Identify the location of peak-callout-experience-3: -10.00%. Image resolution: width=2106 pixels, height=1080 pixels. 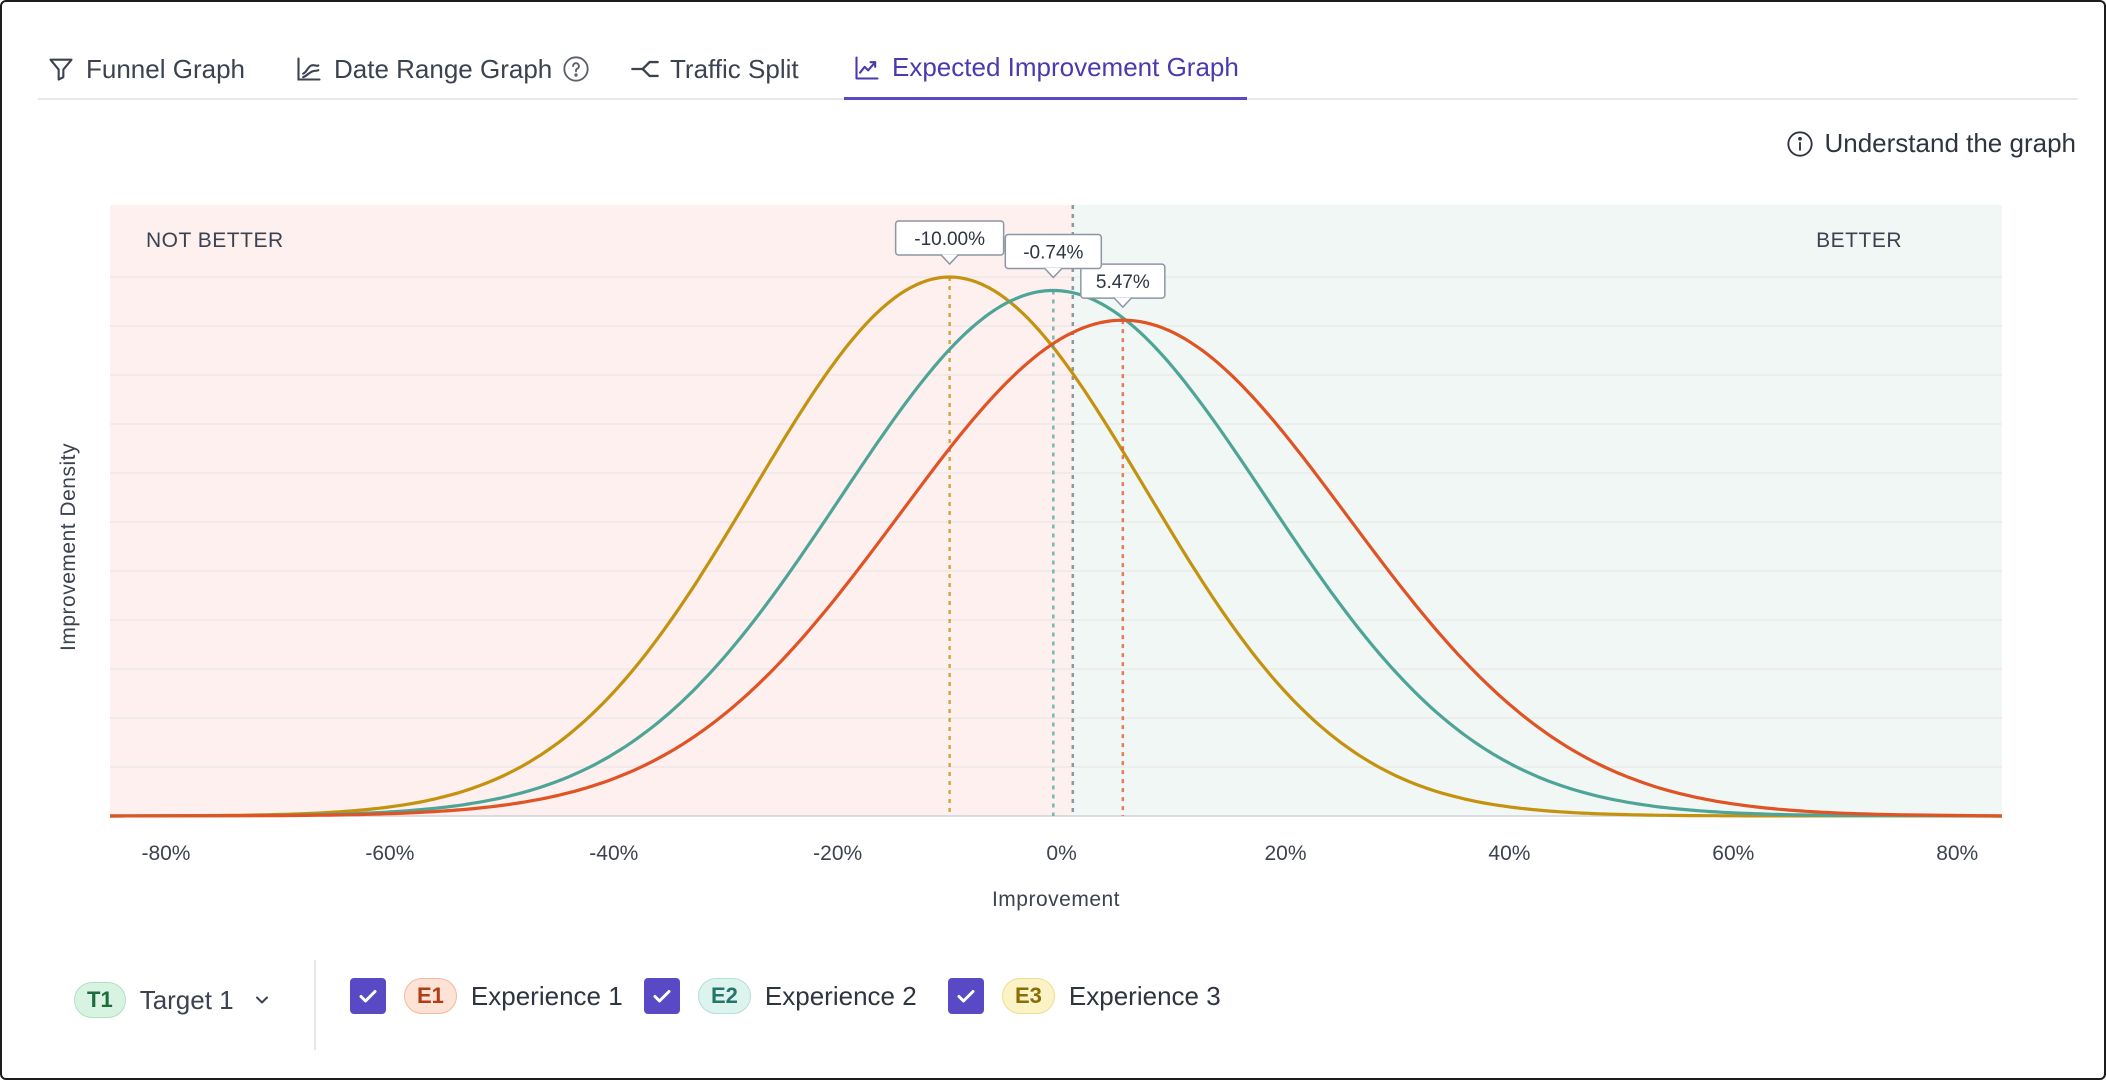
(949, 243).